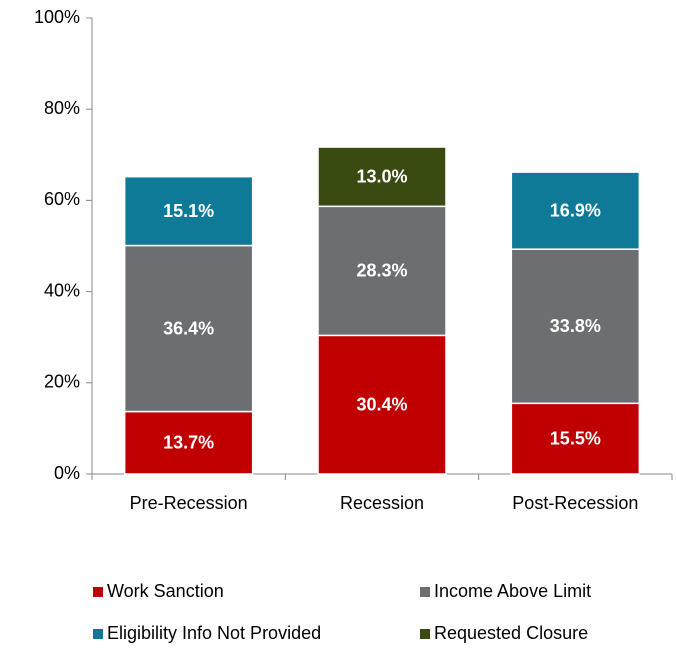 The width and height of the screenshot is (677, 650). I want to click on value-label: 16.9%, so click(575, 210).